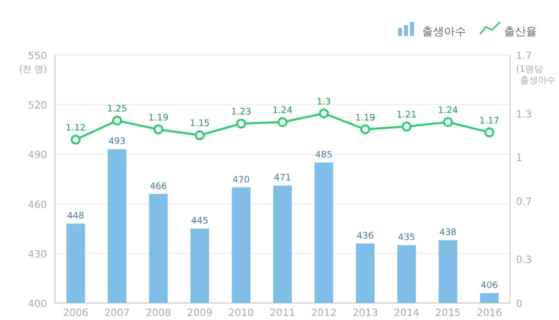  Describe the element at coordinates (283, 313) in the screenshot. I see `x-tick-label: 2011` at that location.